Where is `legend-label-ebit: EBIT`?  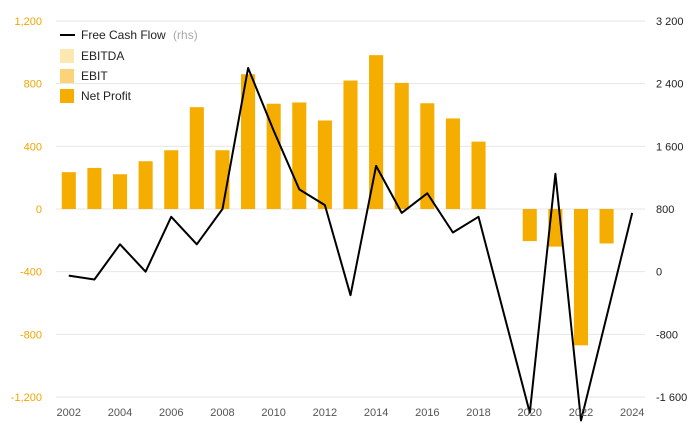 legend-label-ebit: EBIT is located at coordinates (94, 76).